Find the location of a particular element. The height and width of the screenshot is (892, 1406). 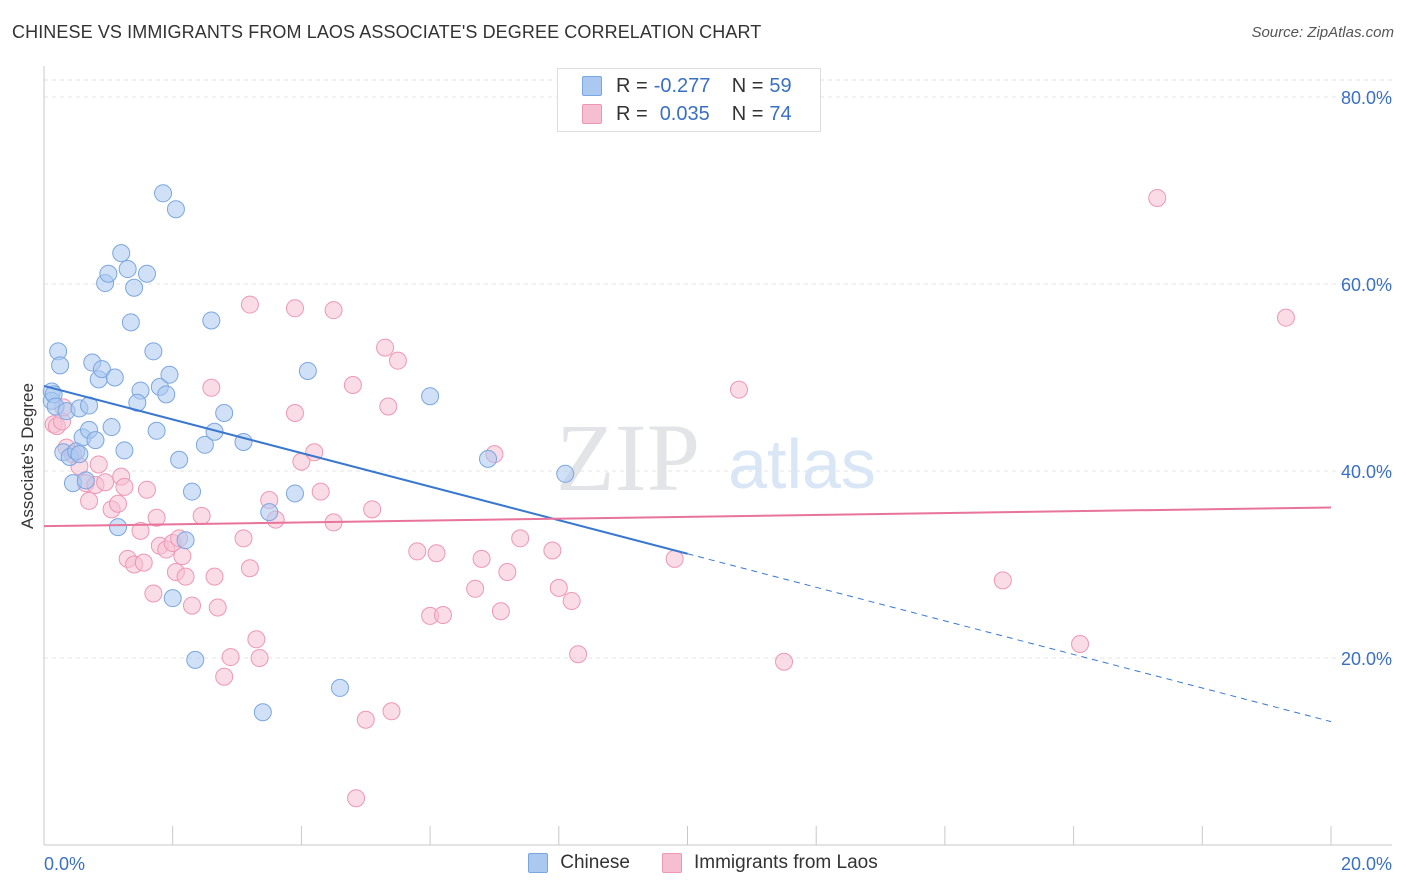

legend-label-chinese: Chinese is located at coordinates (595, 862).